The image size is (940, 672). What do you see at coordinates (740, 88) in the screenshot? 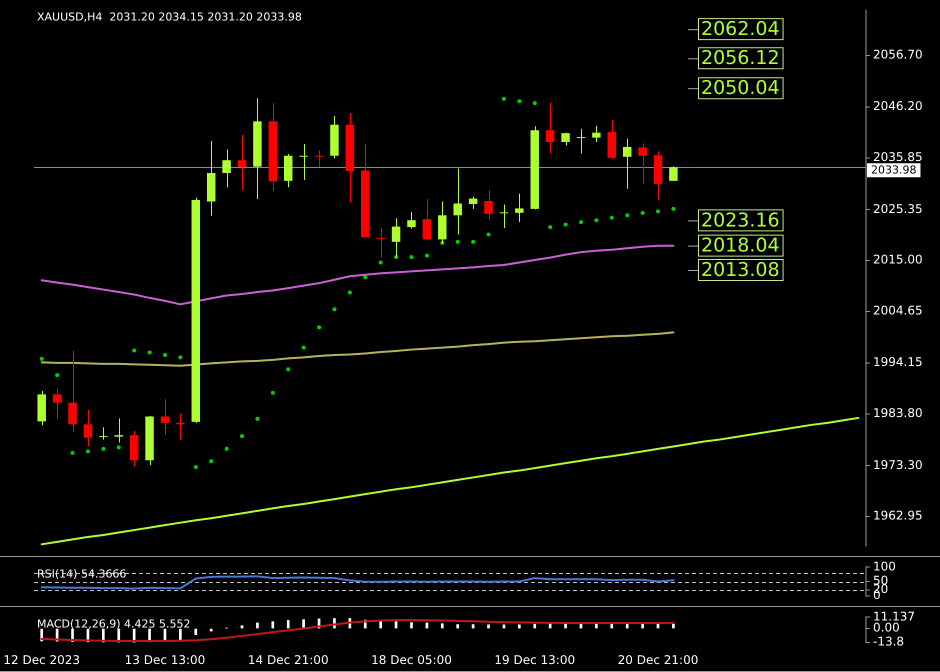
I see `annotation: 2050.04` at bounding box center [740, 88].